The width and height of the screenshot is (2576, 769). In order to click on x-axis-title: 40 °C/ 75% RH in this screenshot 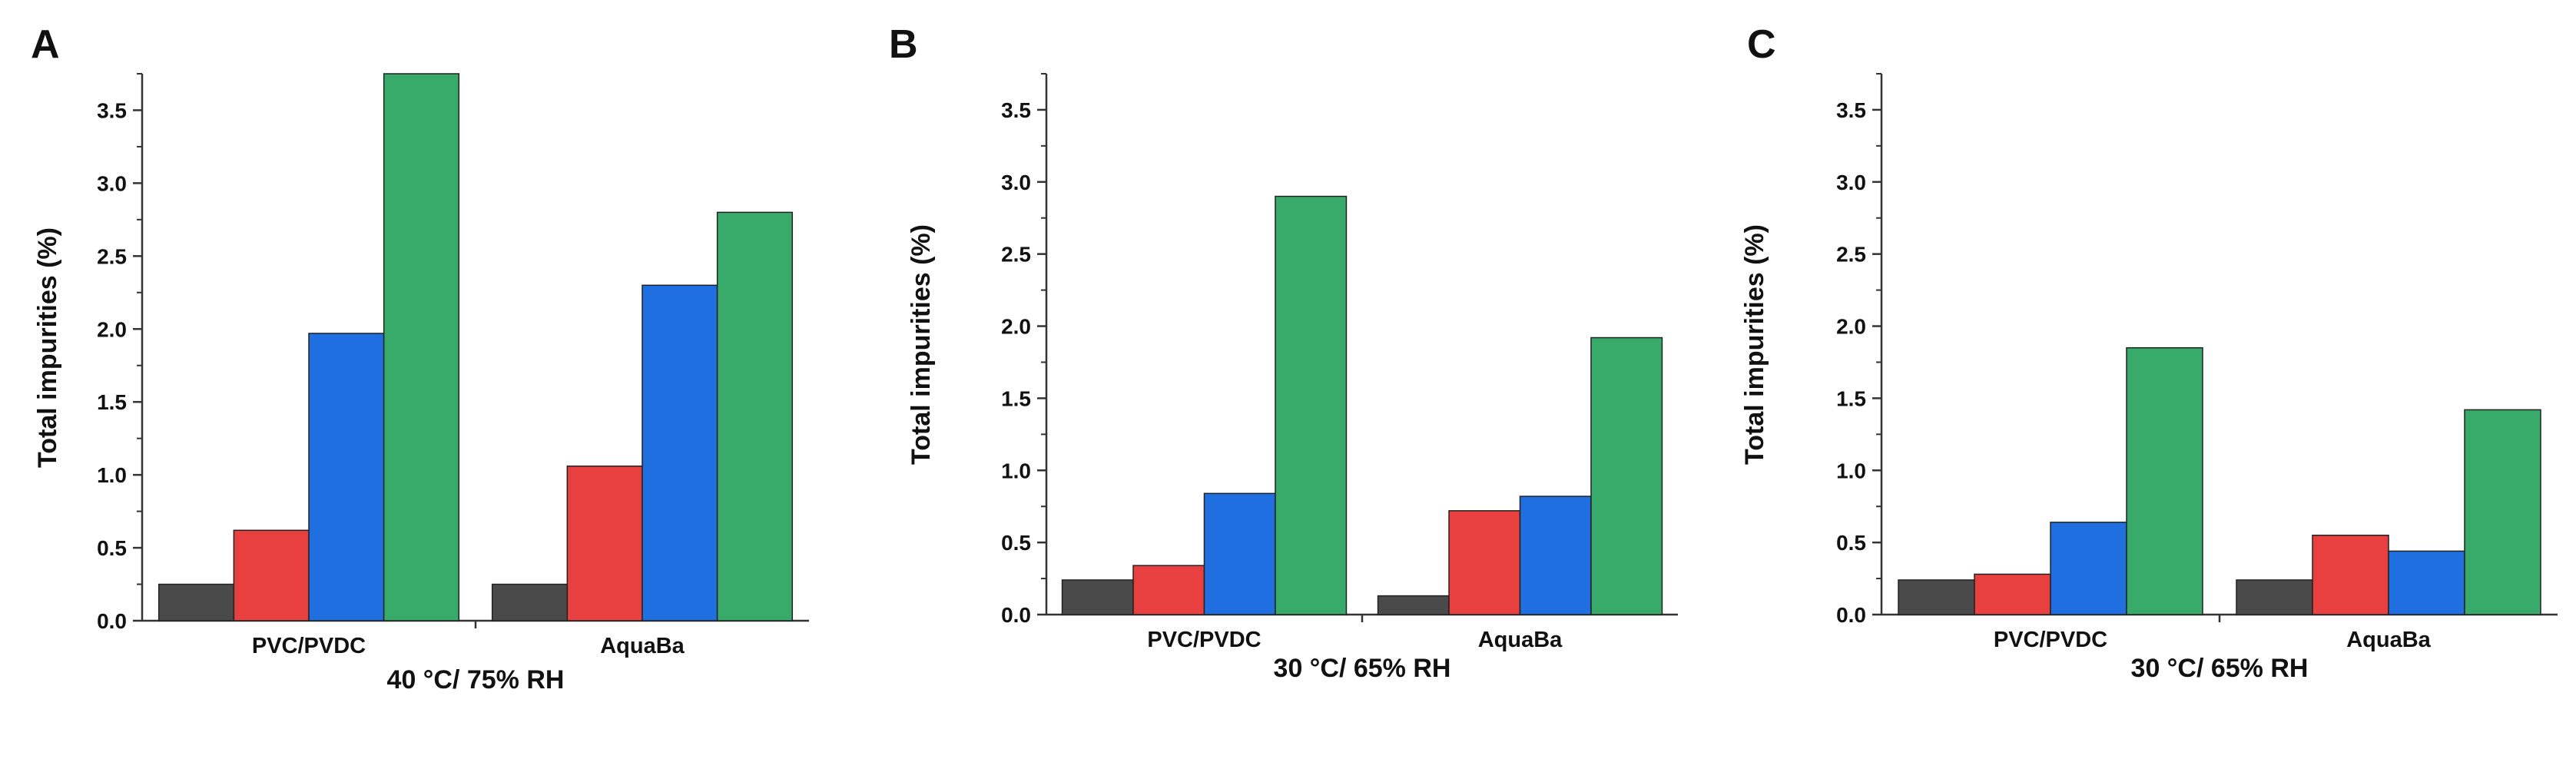, I will do `click(475, 679)`.